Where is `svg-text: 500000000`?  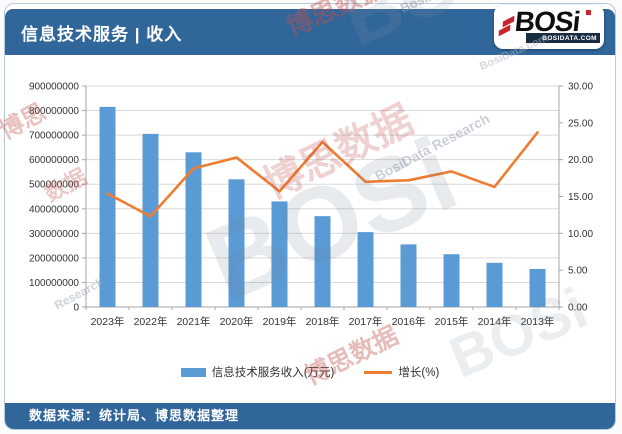
svg-text: 500000000 is located at coordinates (54, 185).